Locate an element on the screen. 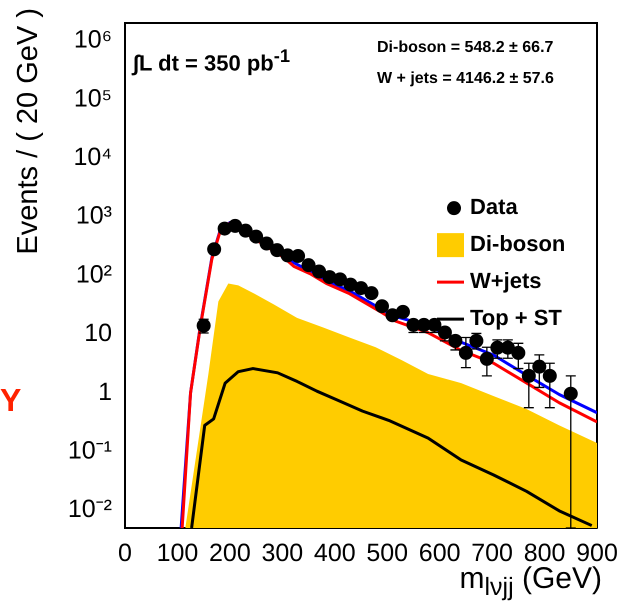  y-tick-label: 10⁵ is located at coordinates (93, 98).